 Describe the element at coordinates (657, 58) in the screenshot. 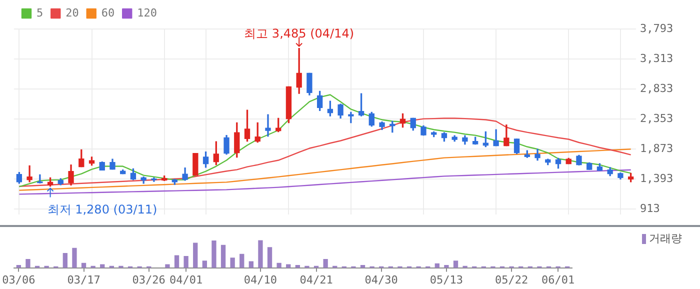

I see `y-tick-label: 3,313` at that location.